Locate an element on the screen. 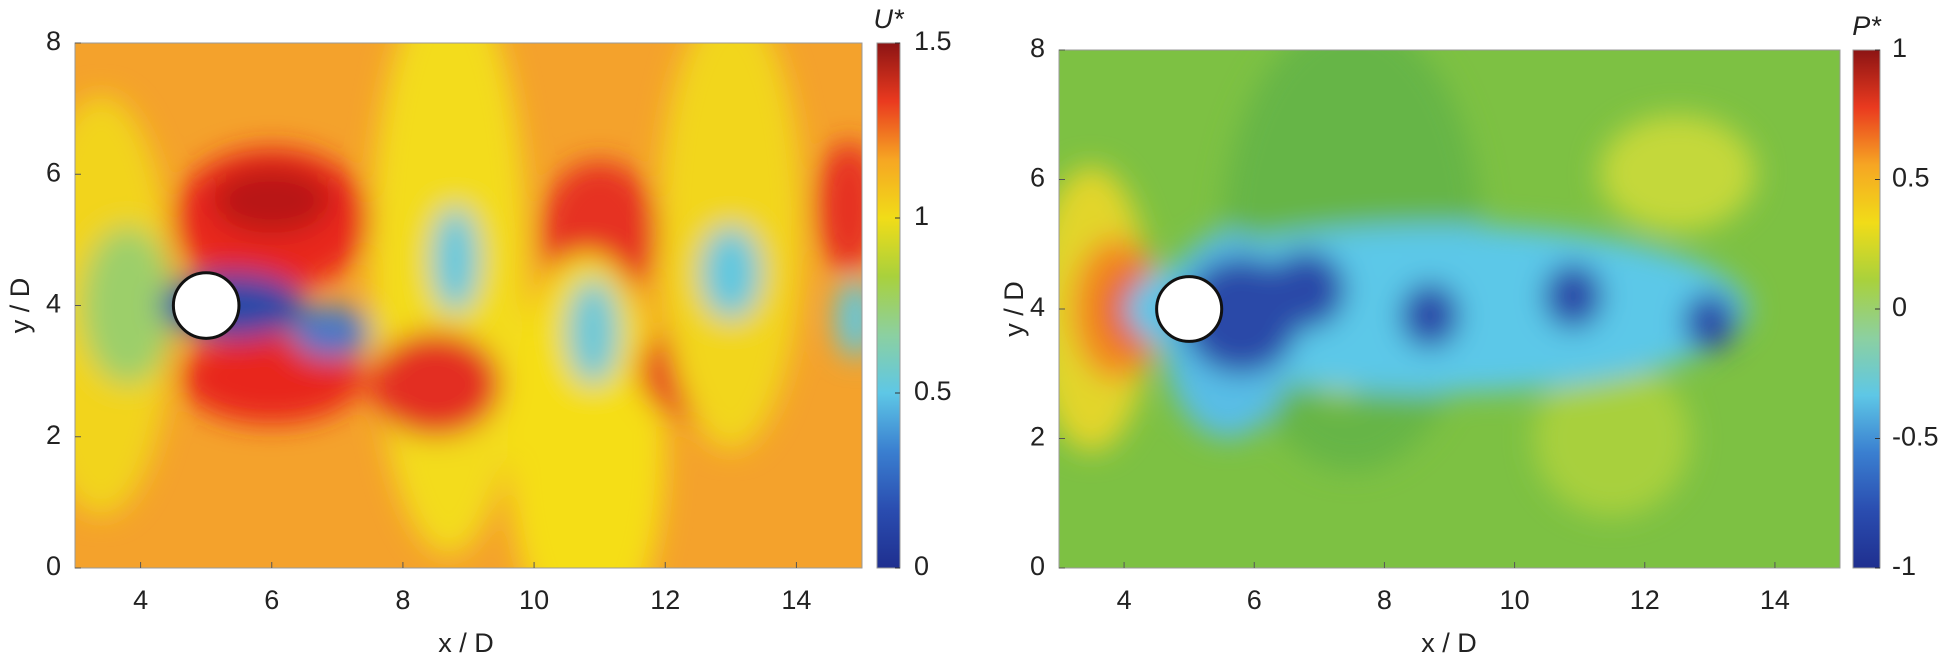  colorbar is located at coordinates (888, 305).